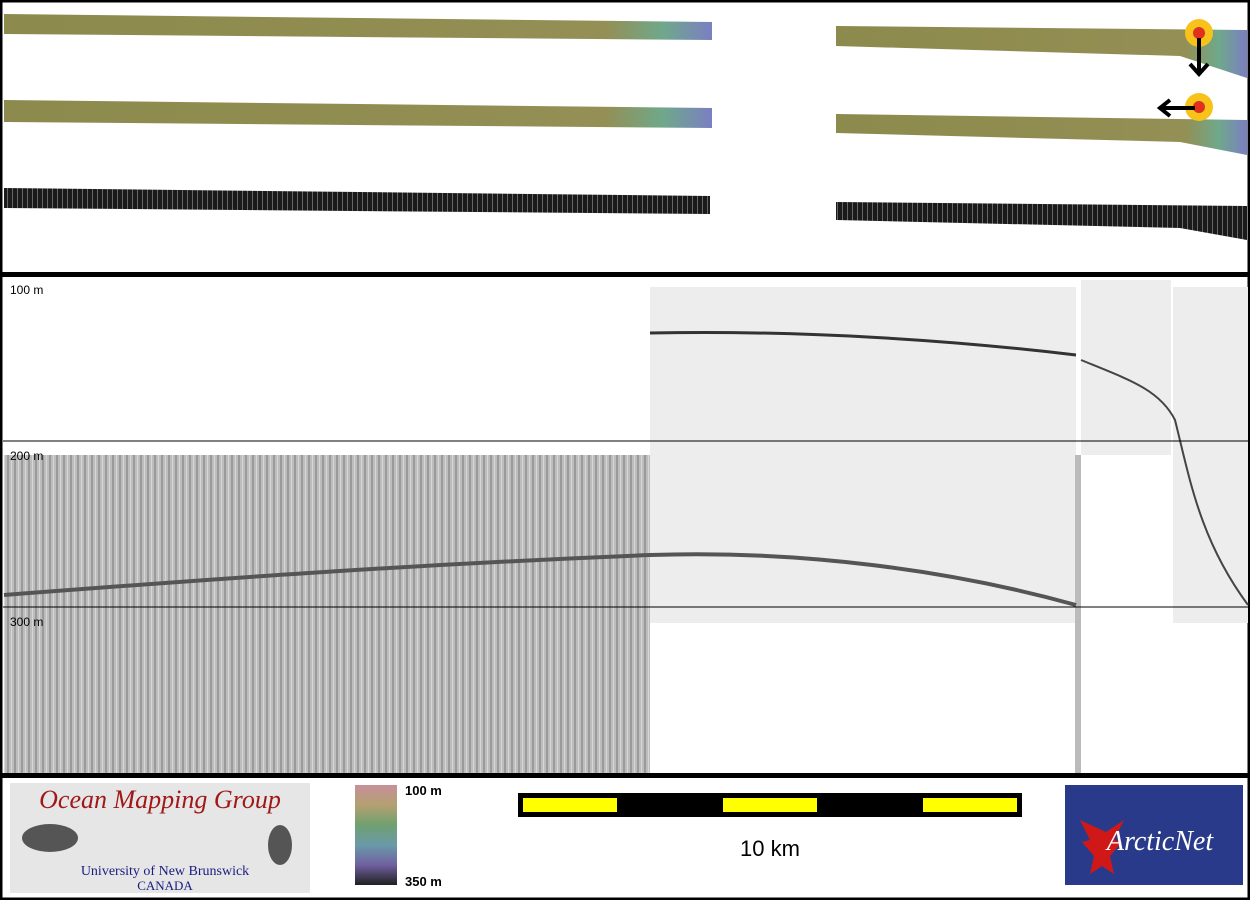 This screenshot has height=900, width=1250. I want to click on maple-leaf, so click(1102, 847).